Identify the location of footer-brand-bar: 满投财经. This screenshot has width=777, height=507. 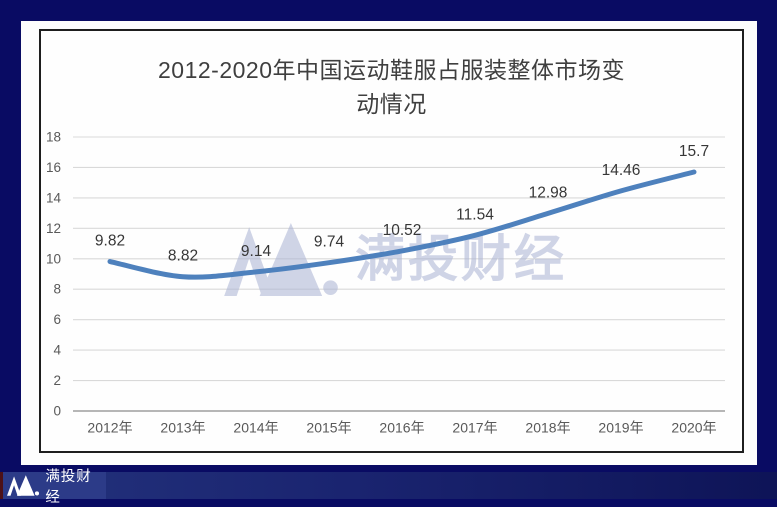
(388, 487).